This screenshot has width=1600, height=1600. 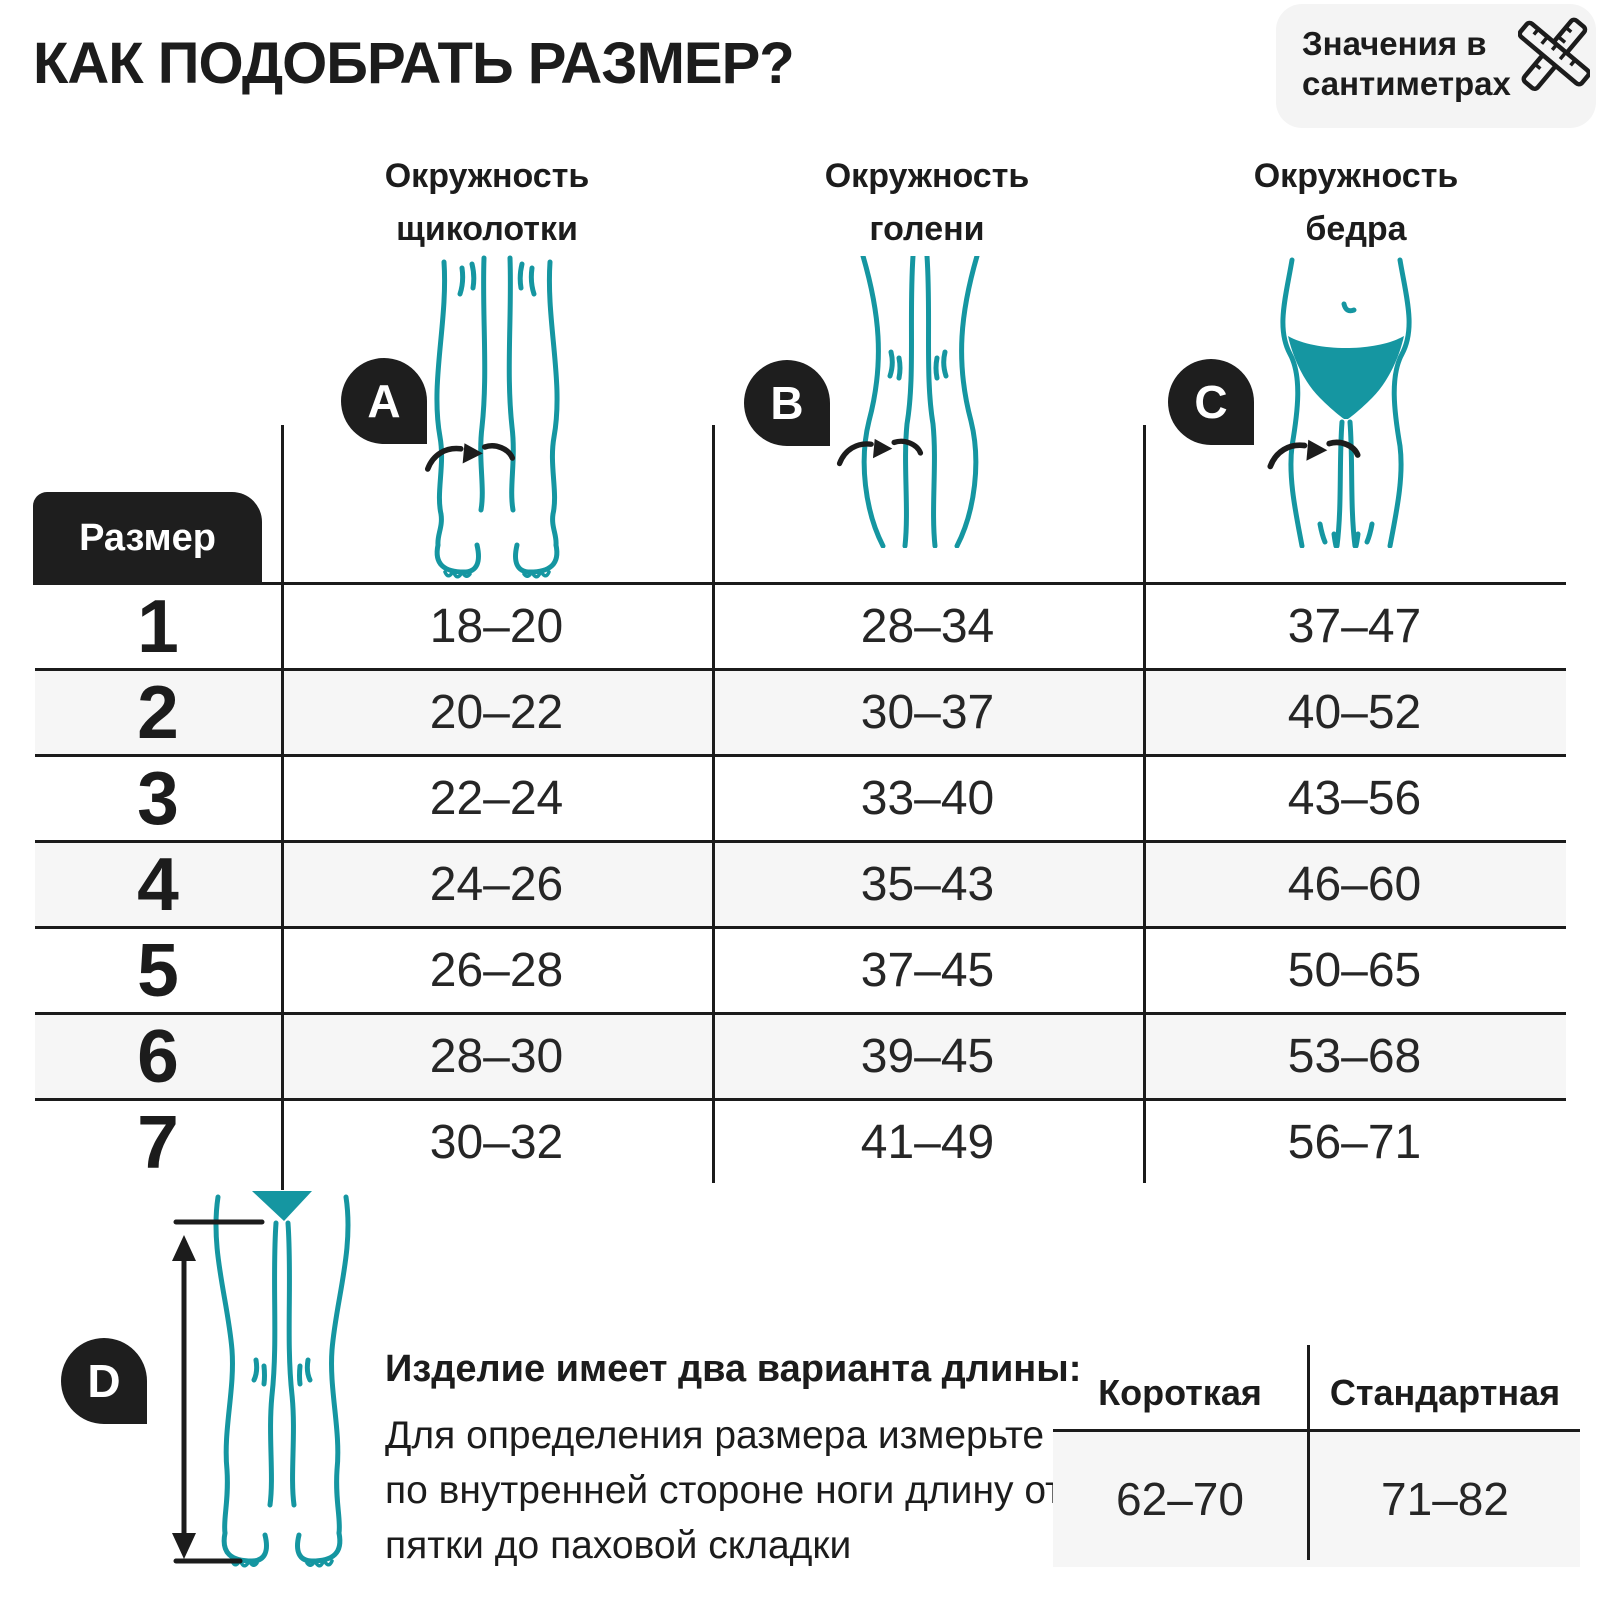 What do you see at coordinates (1354, 1056) in the screenshot?
I see `hip-value: 53–68` at bounding box center [1354, 1056].